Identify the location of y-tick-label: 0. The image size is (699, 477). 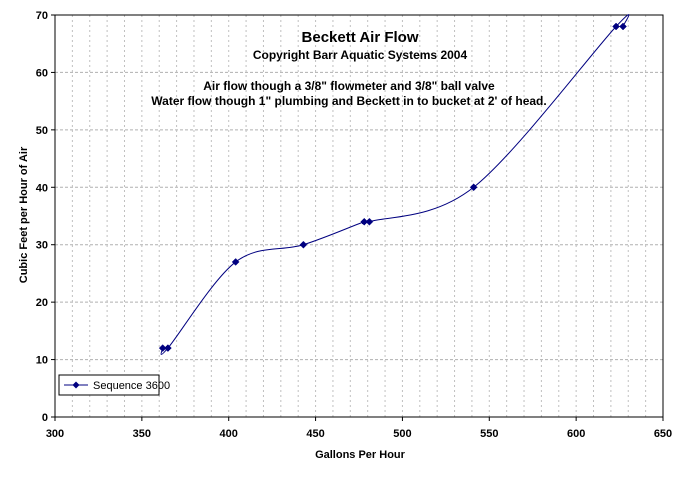
(45, 418).